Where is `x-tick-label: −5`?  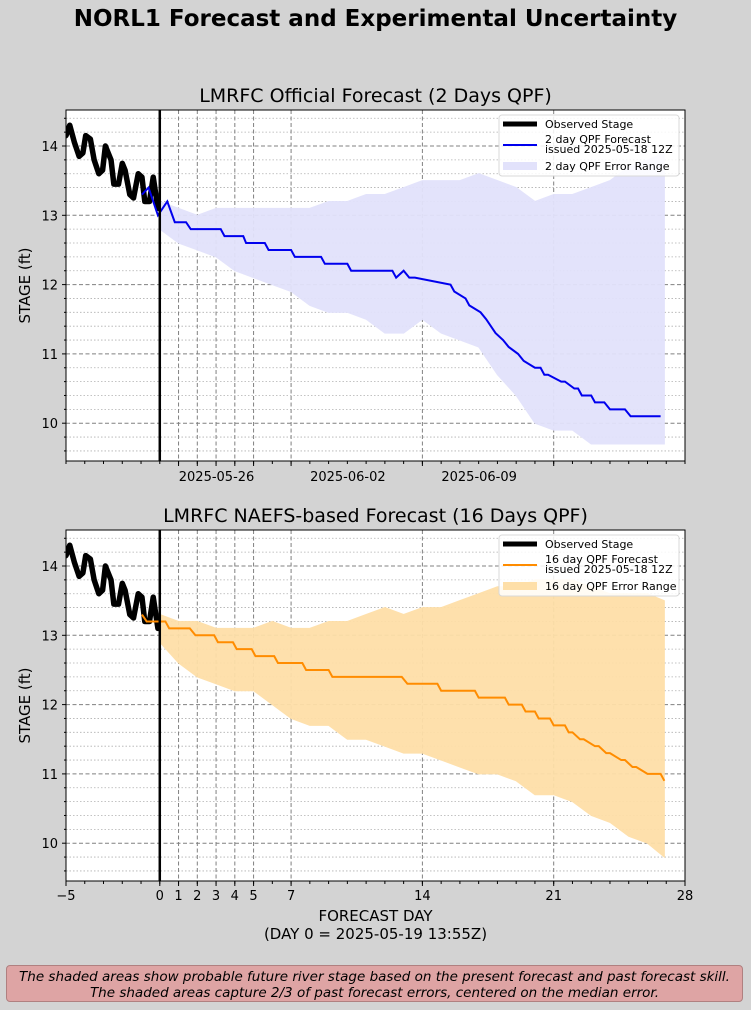
x-tick-label: −5 is located at coordinates (65, 896).